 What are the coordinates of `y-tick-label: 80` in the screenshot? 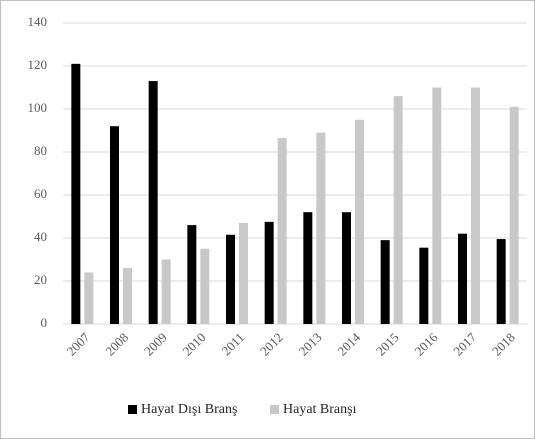 It's located at (40, 150).